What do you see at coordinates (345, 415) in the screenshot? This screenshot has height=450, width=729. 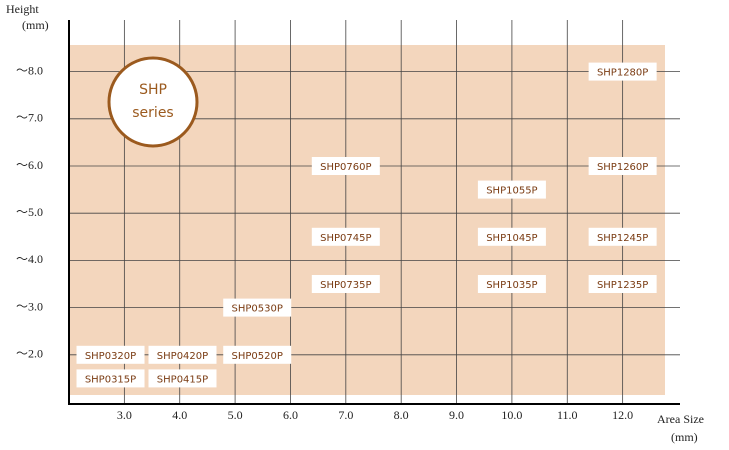 I see `x-tick-label: 7.0` at bounding box center [345, 415].